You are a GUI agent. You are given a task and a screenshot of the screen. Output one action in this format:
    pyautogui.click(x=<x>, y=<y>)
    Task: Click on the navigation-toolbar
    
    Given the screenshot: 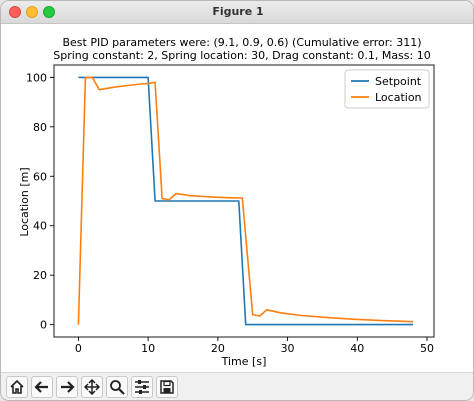 What is the action you would take?
    pyautogui.click(x=237, y=386)
    